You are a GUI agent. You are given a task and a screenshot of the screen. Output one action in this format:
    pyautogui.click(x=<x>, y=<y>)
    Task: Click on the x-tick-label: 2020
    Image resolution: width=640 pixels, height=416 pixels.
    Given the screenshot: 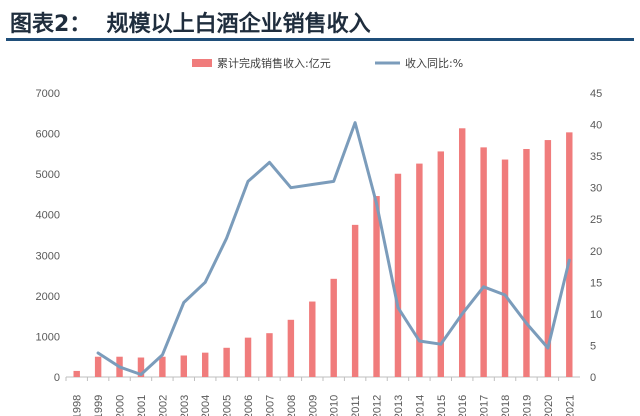 What is the action you would take?
    pyautogui.click(x=549, y=405)
    